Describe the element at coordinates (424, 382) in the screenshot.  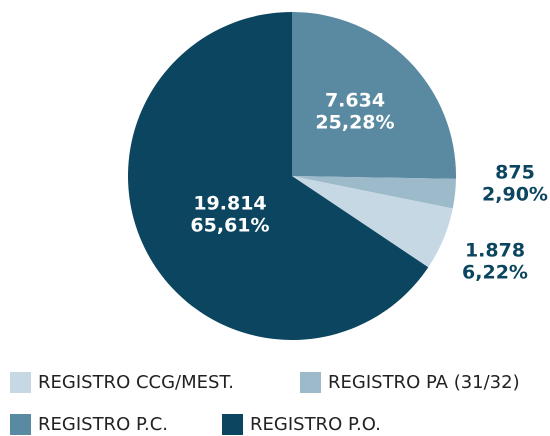
I see `legend-label: REGISTRO PA (31/32)` at that location.